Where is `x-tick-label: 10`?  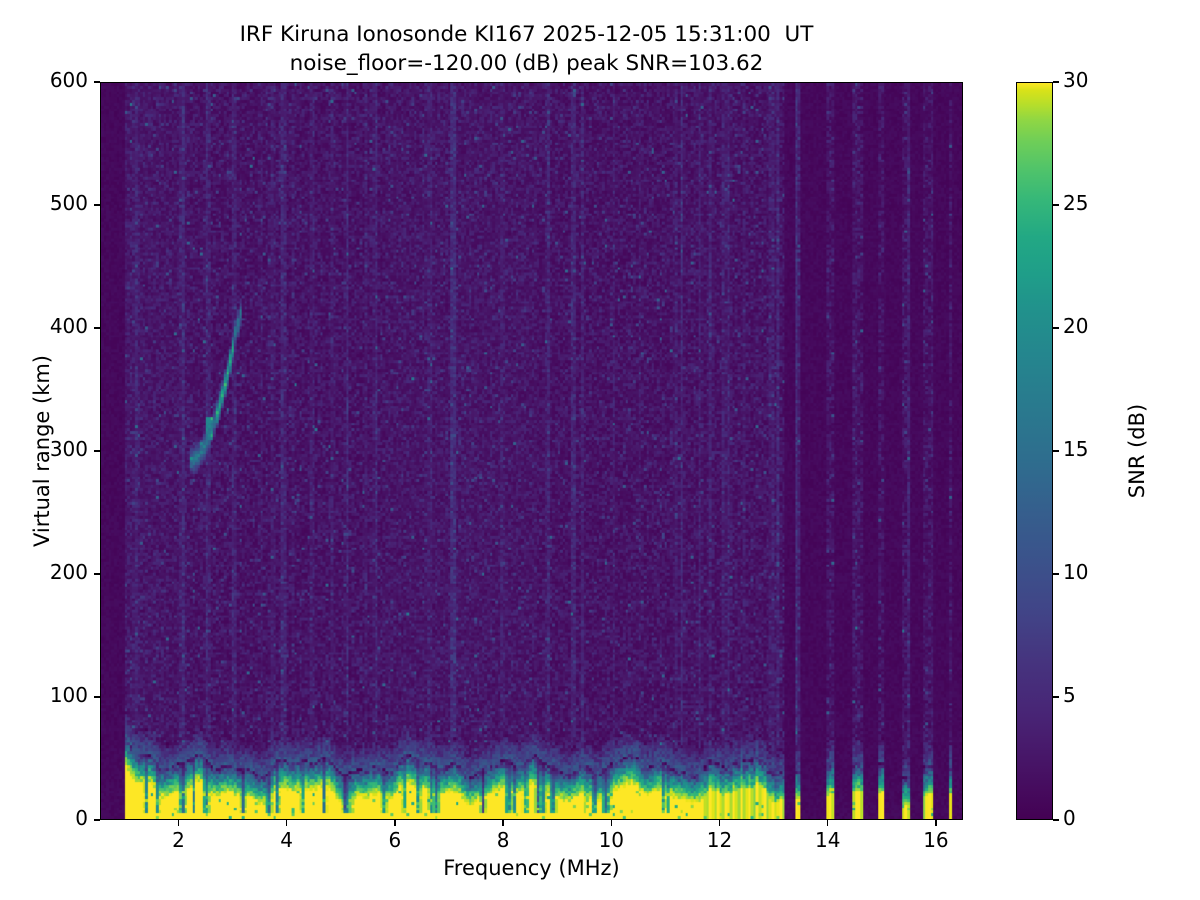
x-tick-label: 10 is located at coordinates (611, 840).